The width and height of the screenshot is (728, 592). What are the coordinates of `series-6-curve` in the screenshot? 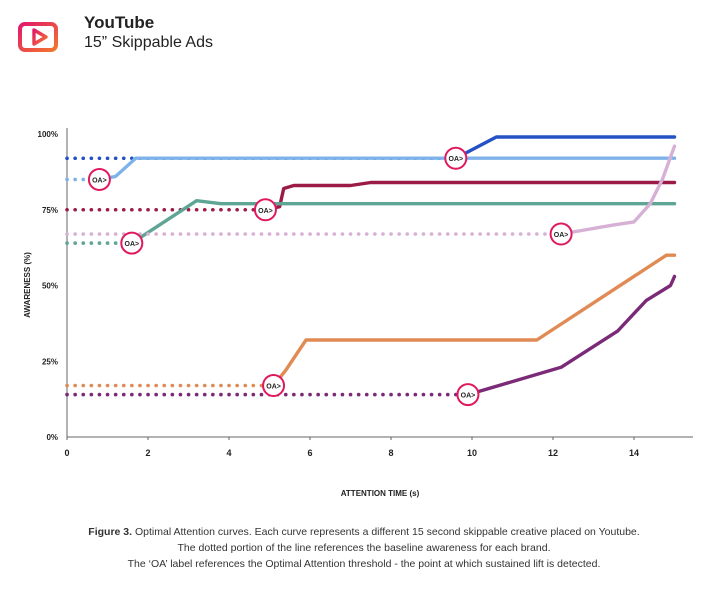 It's located at (474, 320).